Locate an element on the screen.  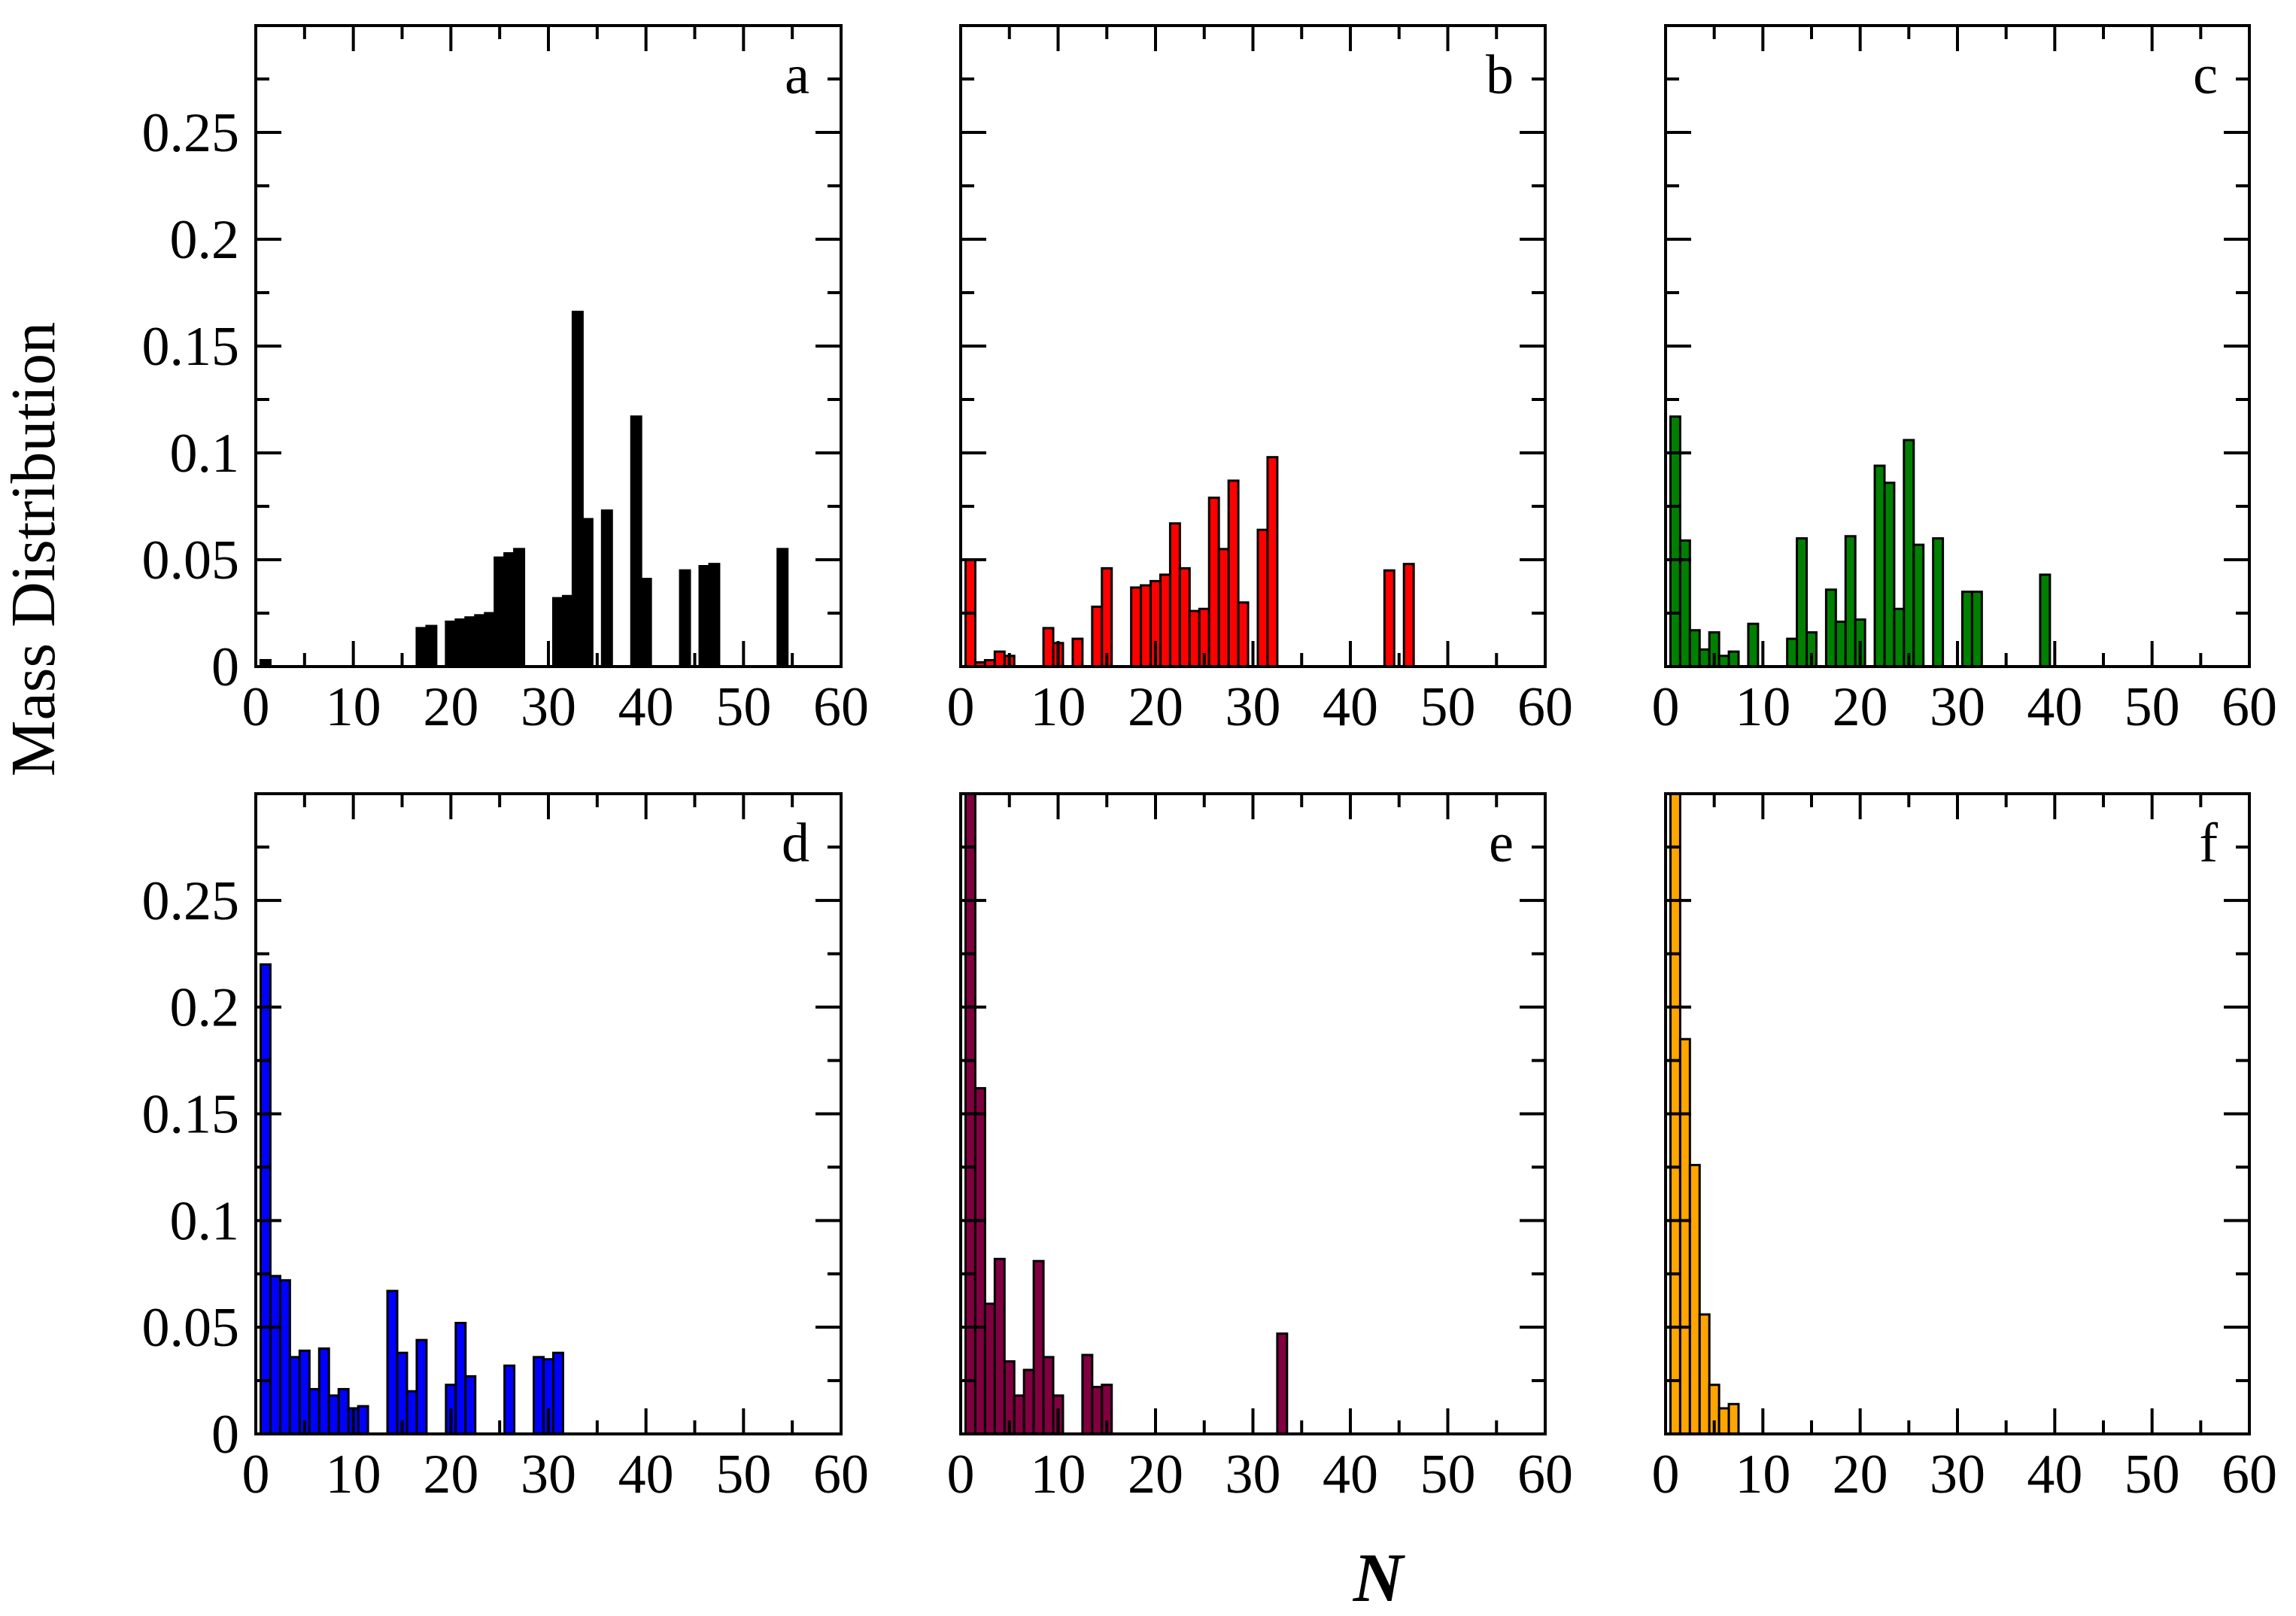
panel-f: 0 10 20 30 40 50 60 f is located at coordinates (1964, 1148).